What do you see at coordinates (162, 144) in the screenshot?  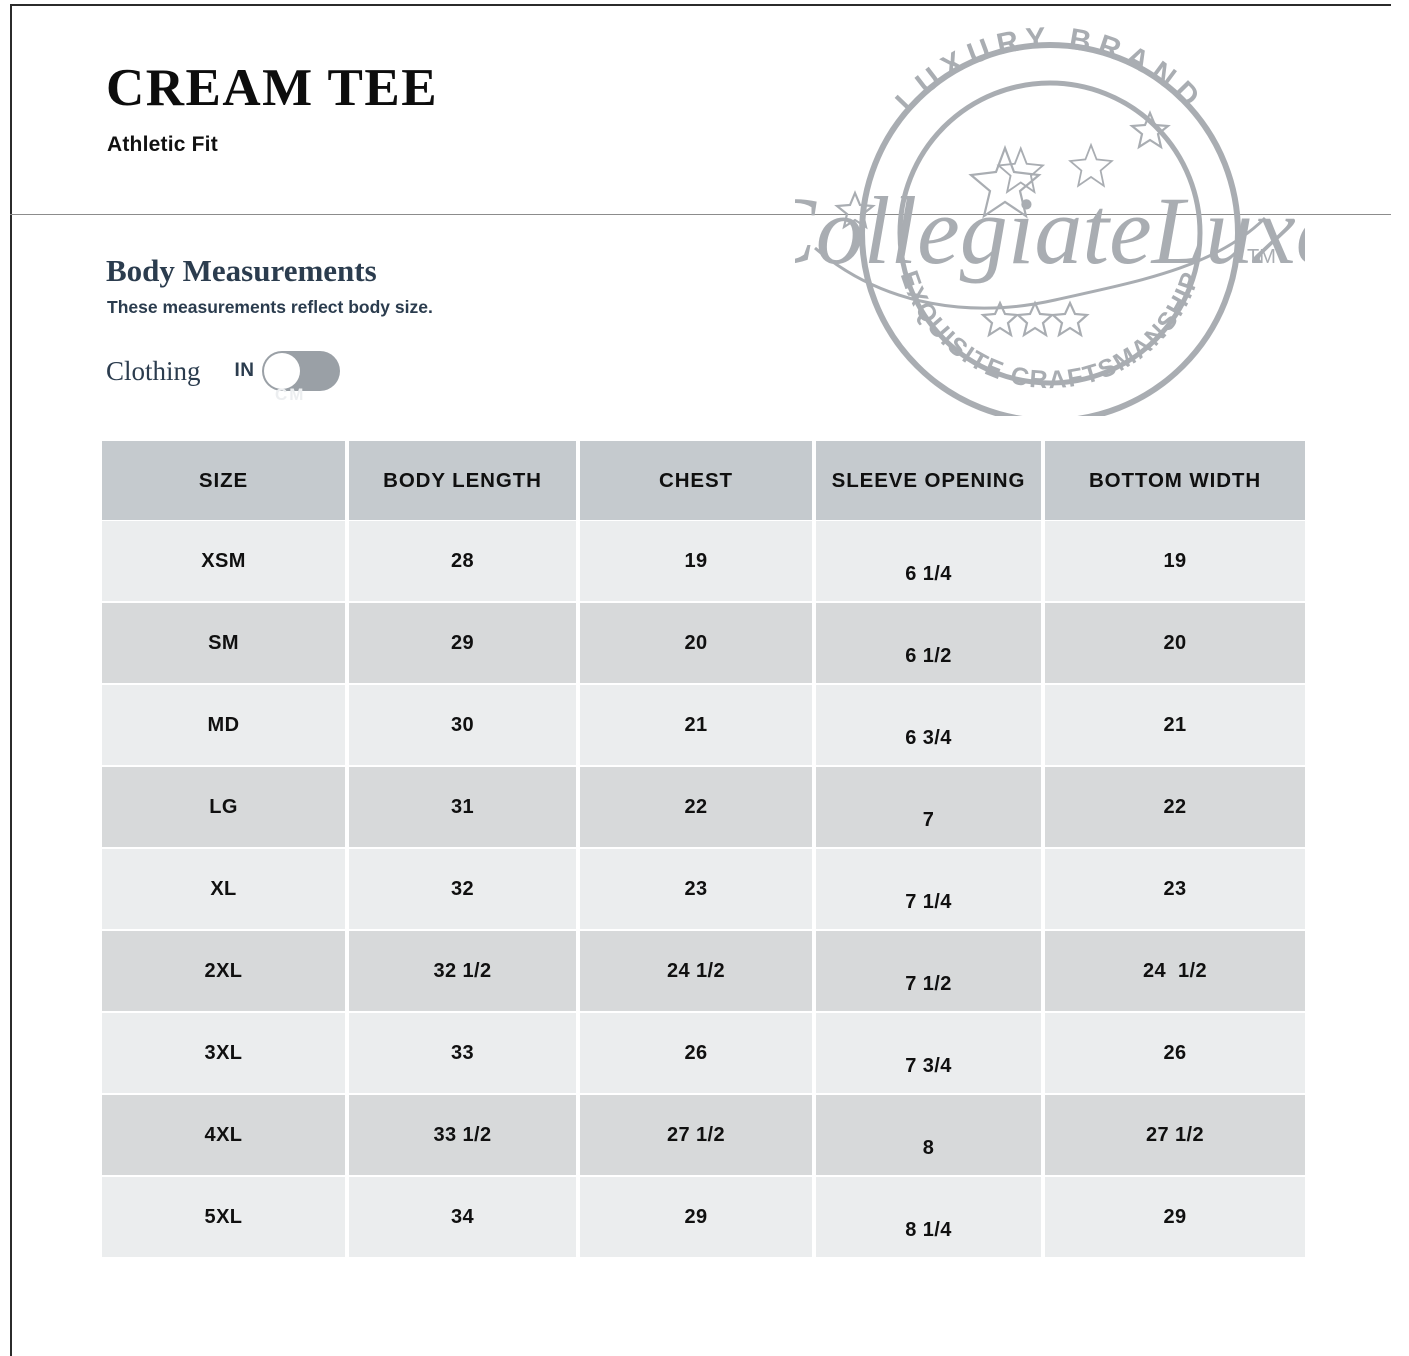 I see `page-subtitle: Athletic Fit` at bounding box center [162, 144].